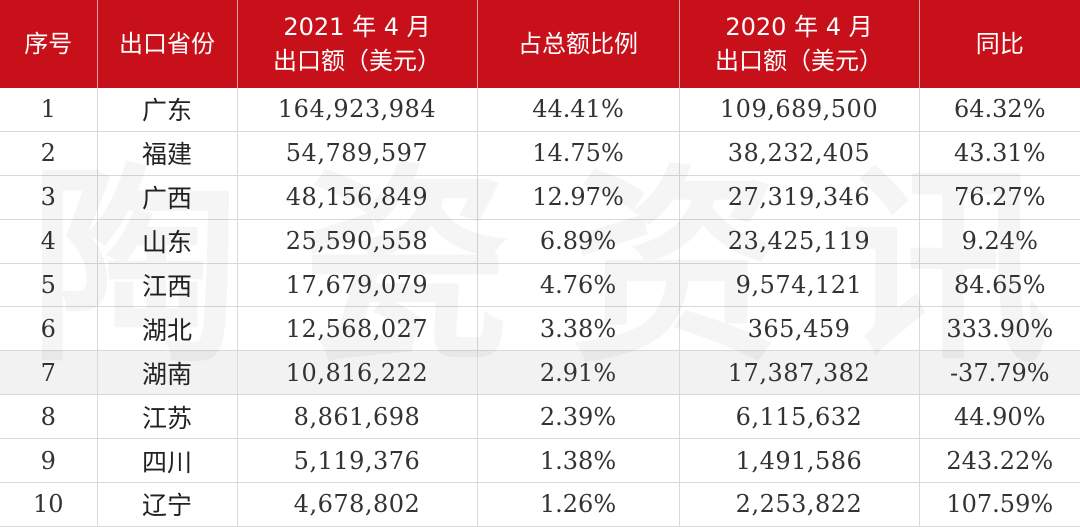 The width and height of the screenshot is (1080, 527). Describe the element at coordinates (999, 417) in the screenshot. I see `yoy-cell: 44.90%` at that location.